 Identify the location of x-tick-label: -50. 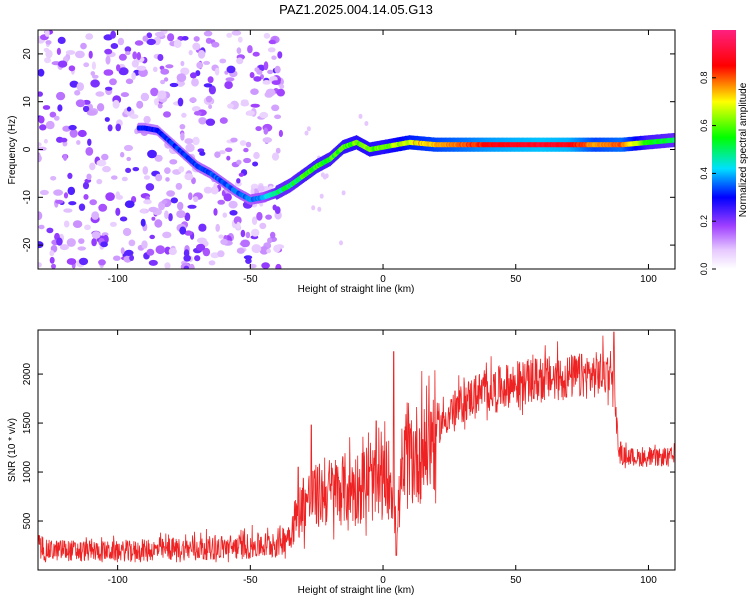
(250, 279).